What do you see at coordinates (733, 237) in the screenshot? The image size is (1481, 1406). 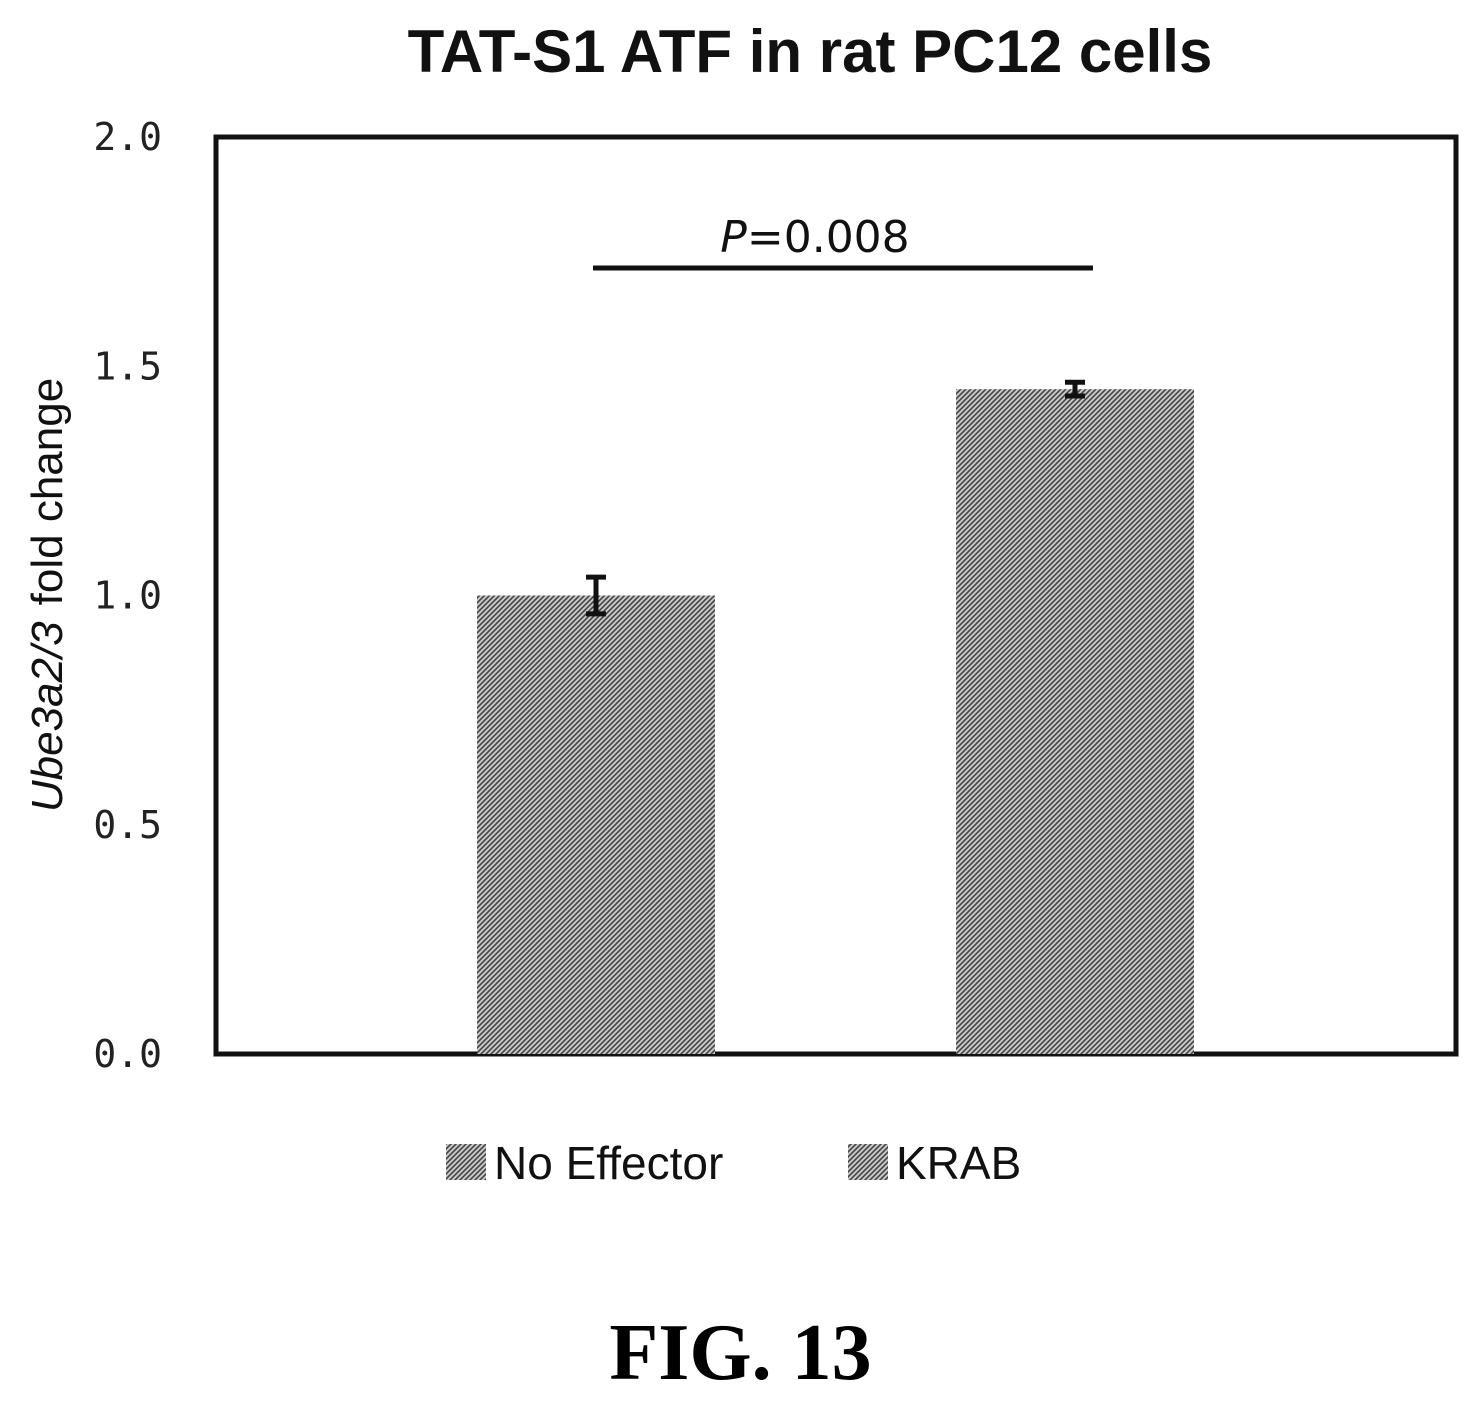 I see `p-value-symbol: P` at bounding box center [733, 237].